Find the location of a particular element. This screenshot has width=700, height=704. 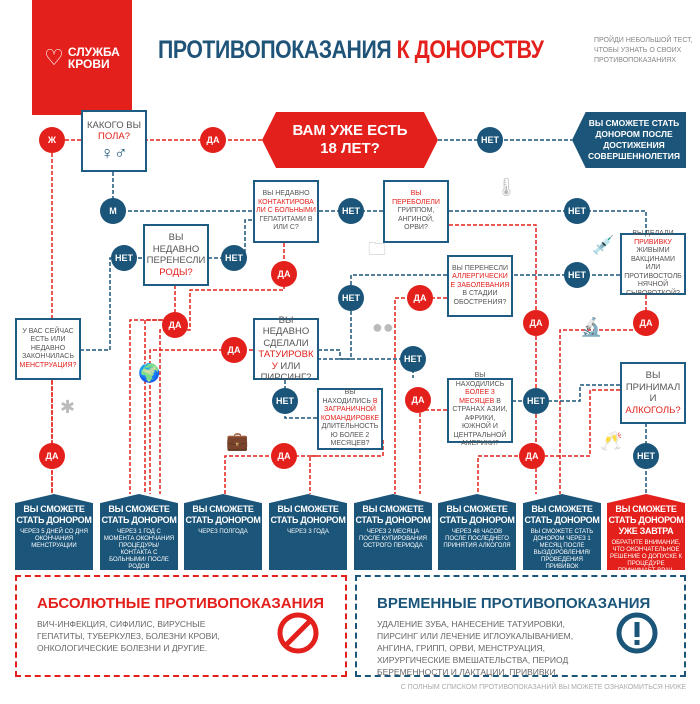

female-badge: Ж is located at coordinates (52, 140).